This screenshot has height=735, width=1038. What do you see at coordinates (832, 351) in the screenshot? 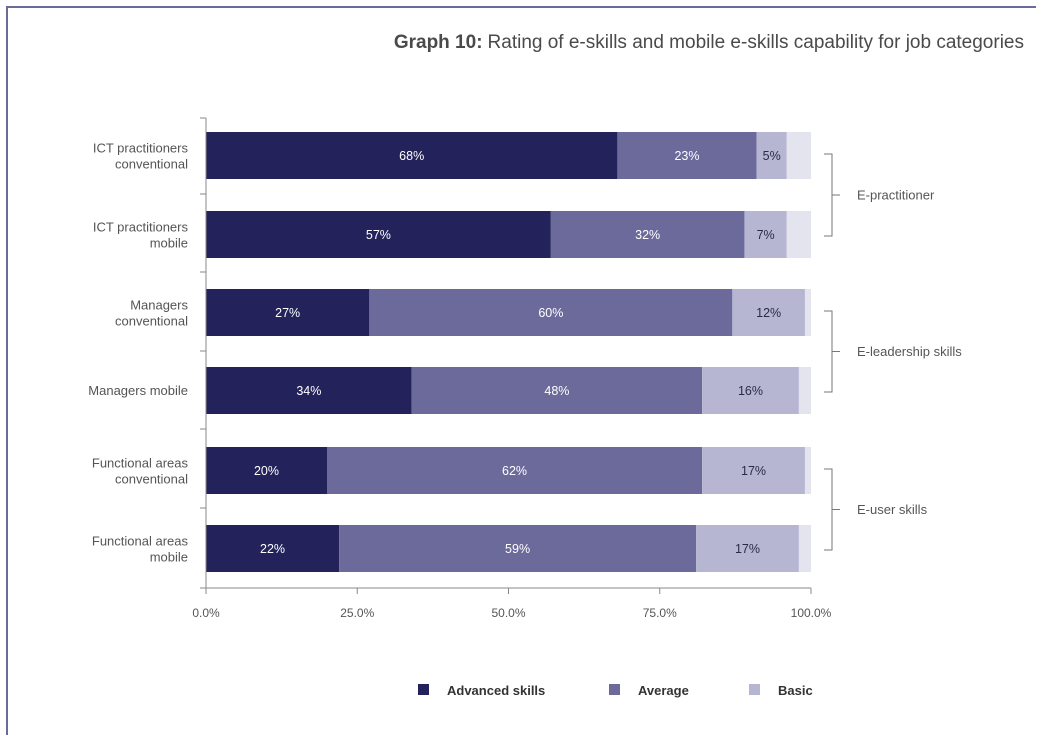
I see `group-bracket-e-leadership-skills` at bounding box center [832, 351].